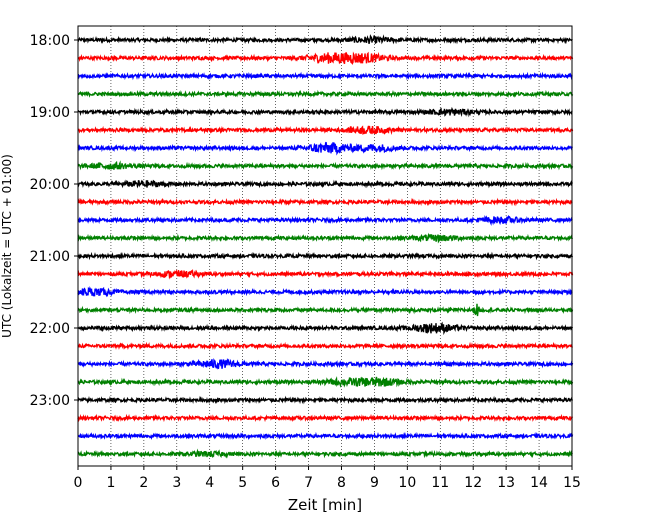  I want to click on y-tick-label: 22:00, so click(50, 329).